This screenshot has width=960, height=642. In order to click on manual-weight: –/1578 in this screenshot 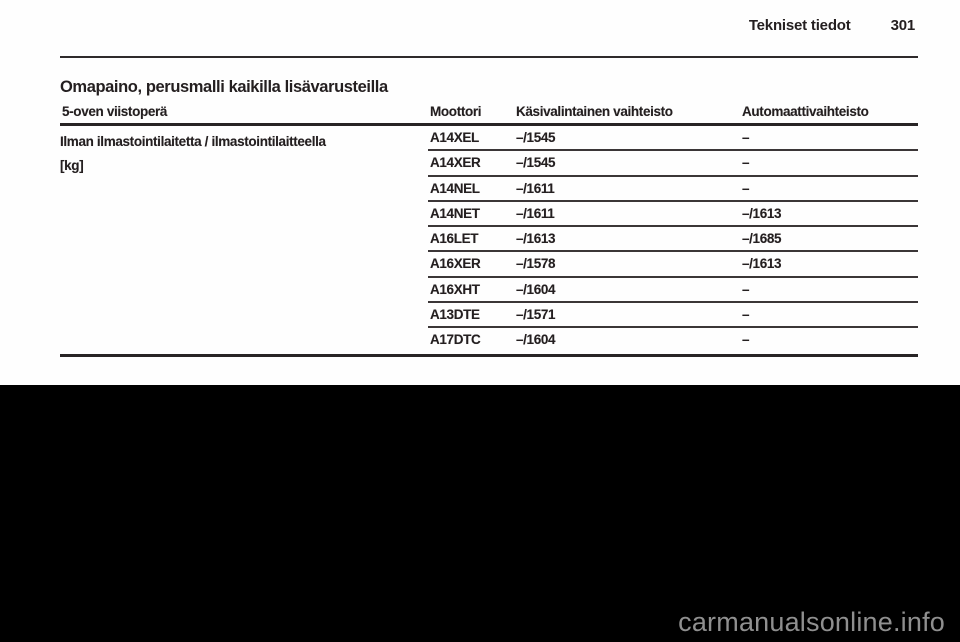, I will do `click(536, 264)`.